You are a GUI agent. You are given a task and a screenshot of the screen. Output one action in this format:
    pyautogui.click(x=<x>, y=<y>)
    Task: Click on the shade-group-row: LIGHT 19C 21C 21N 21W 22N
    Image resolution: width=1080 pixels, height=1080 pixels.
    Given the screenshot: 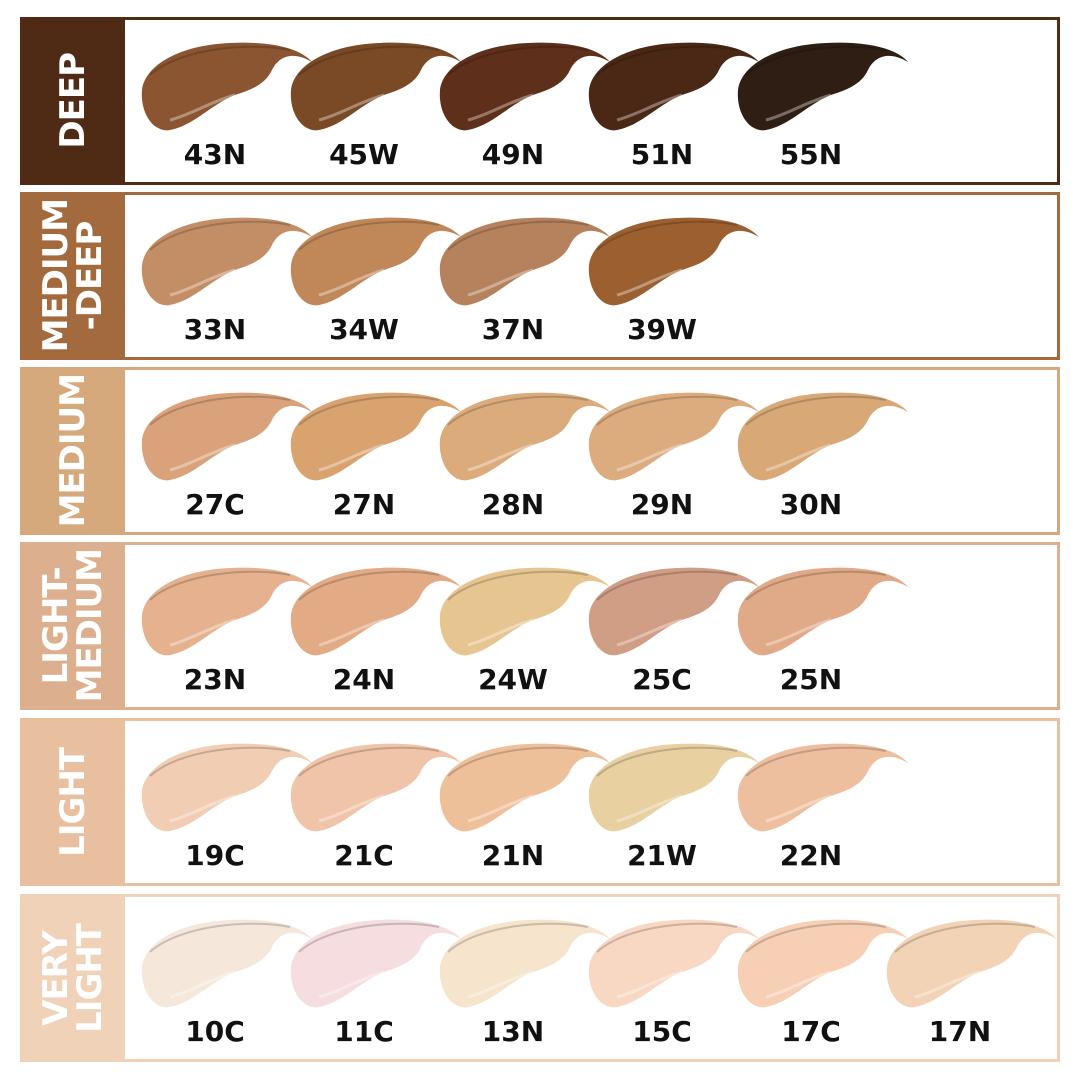 What is the action you would take?
    pyautogui.click(x=540, y=802)
    